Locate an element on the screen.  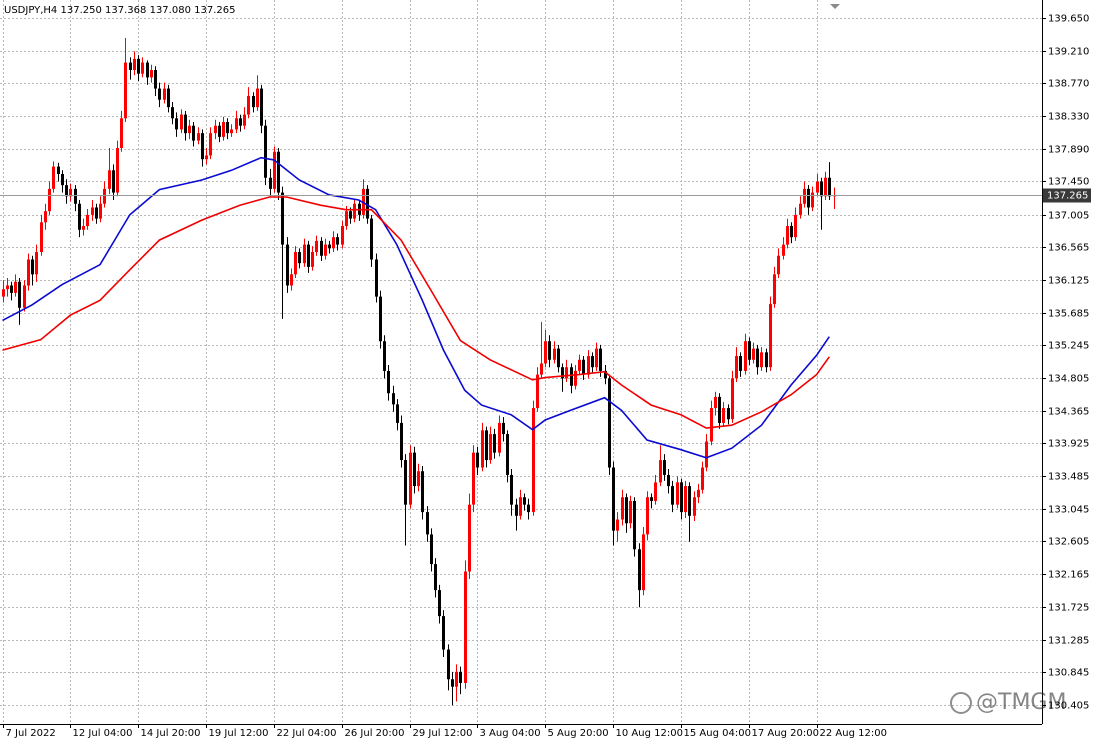
x-tick-label: 12 Jul 04:00 is located at coordinates (103, 733).